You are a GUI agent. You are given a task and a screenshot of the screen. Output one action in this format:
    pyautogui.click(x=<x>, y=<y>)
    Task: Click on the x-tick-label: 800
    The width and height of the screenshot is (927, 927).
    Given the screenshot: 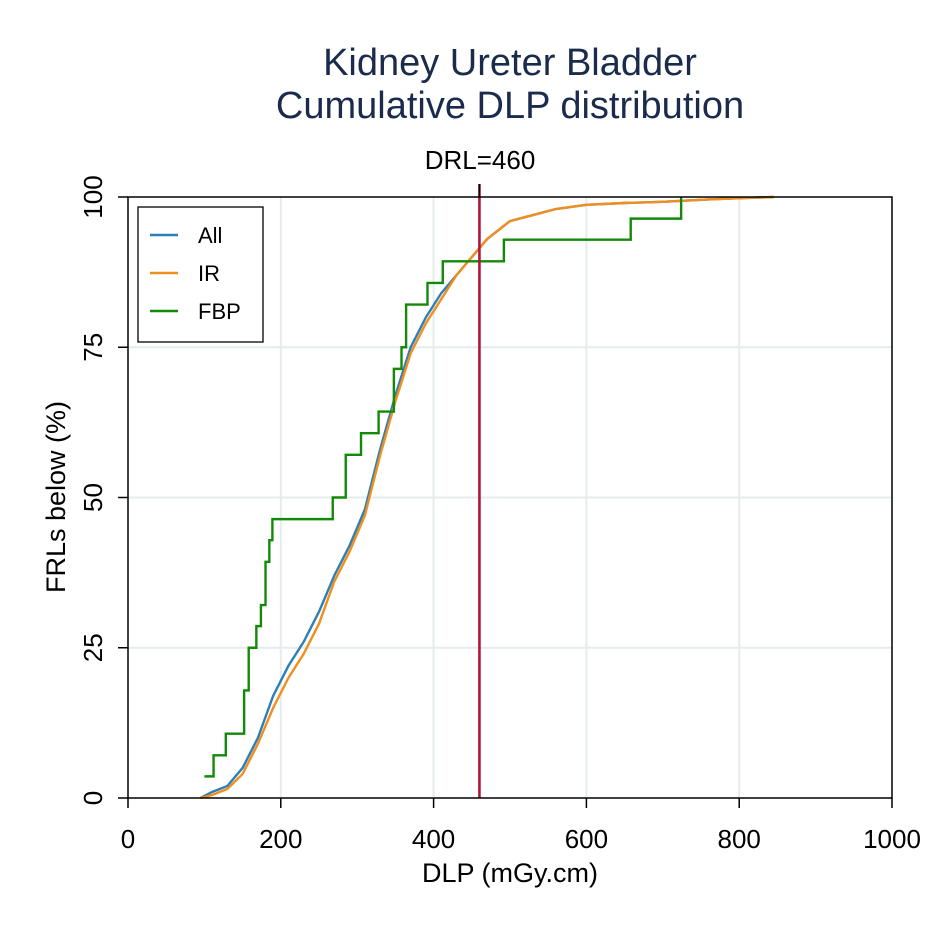 What is the action you would take?
    pyautogui.click(x=739, y=839)
    